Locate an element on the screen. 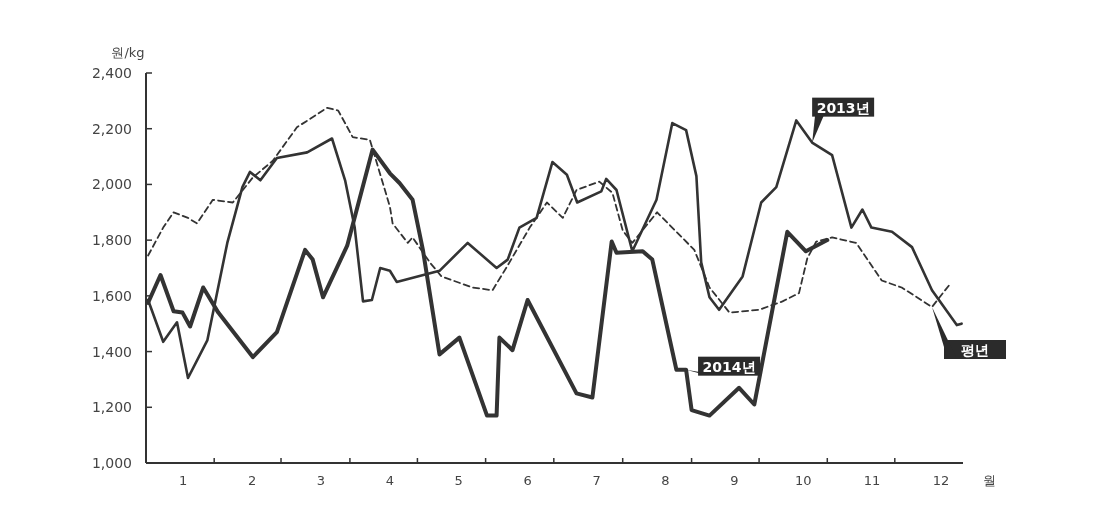 The height and width of the screenshot is (520, 1118). x-tick-label: 8 is located at coordinates (665, 480).